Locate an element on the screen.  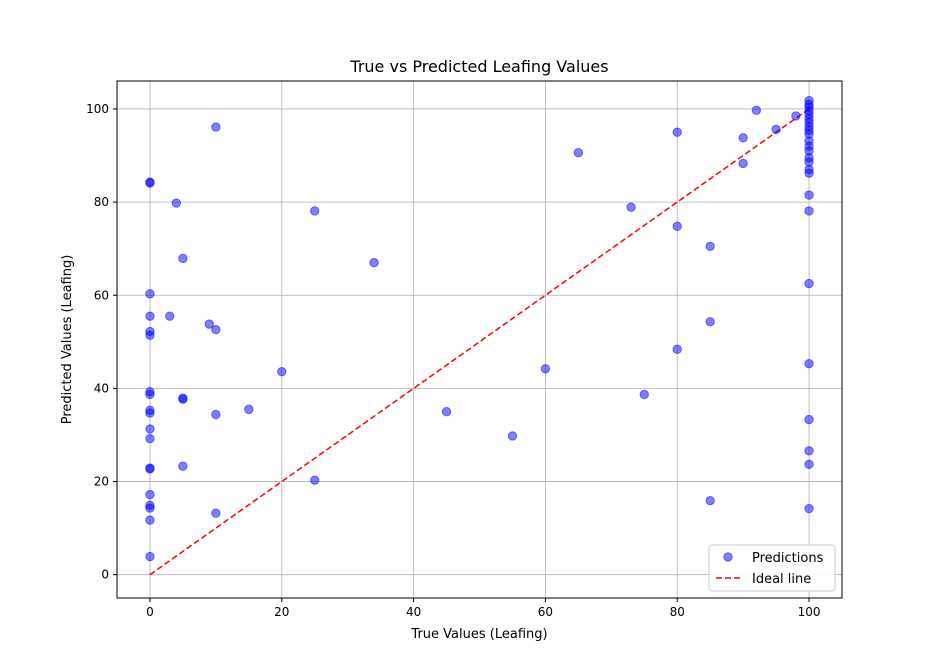
y-tick-label-40: 40 is located at coordinates (101, 388).